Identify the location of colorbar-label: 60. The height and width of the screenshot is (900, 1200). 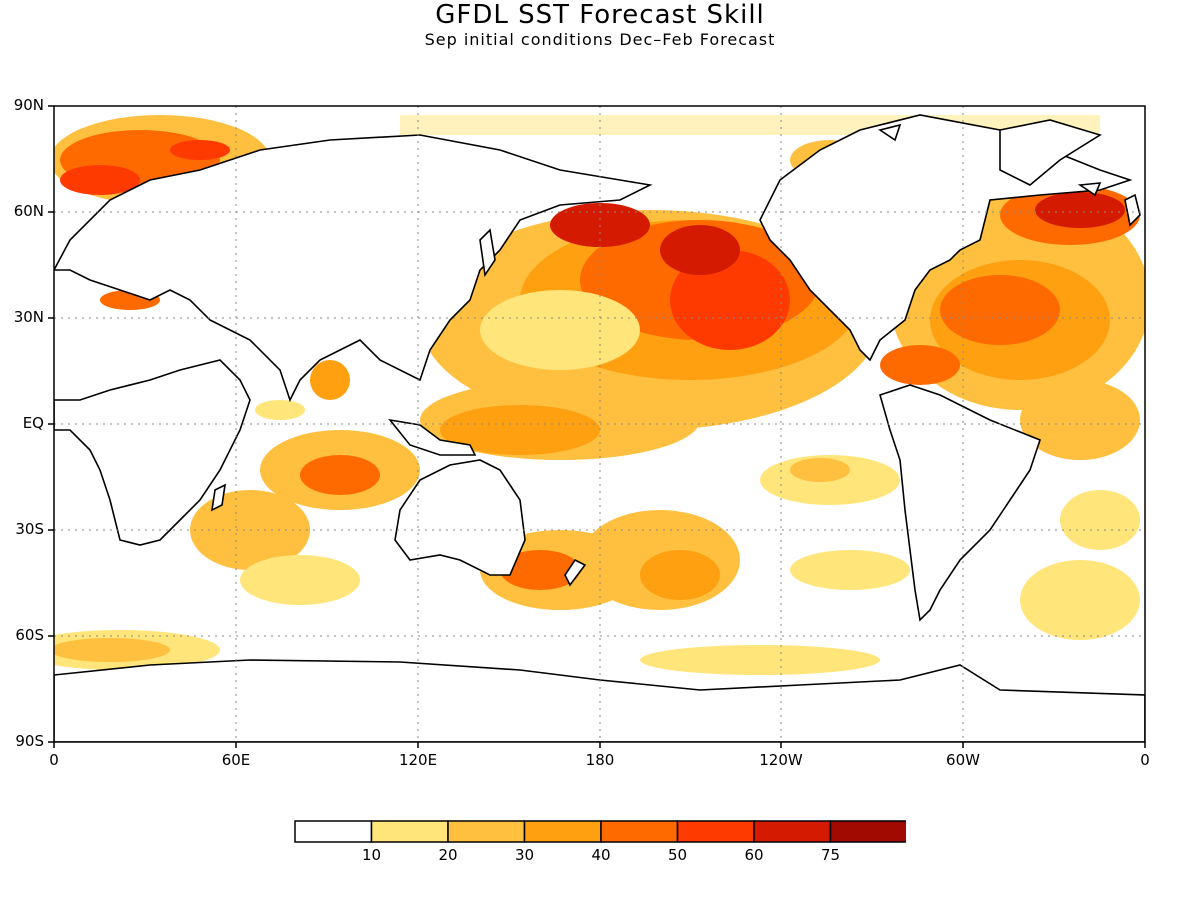
(754, 855).